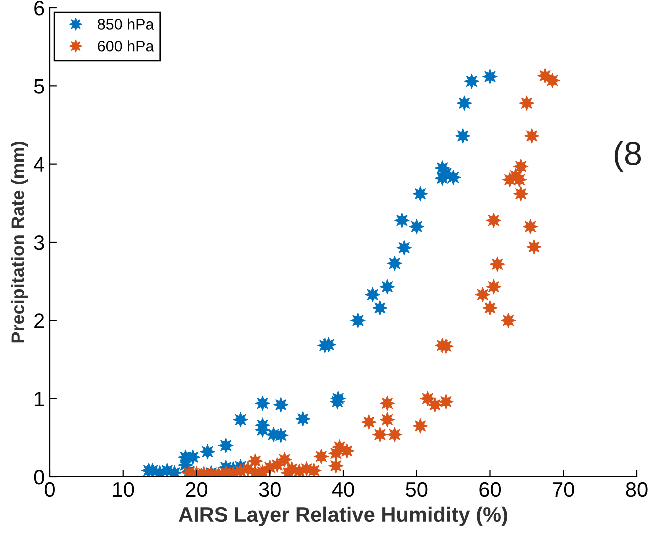 Image resolution: width=652 pixels, height=540 pixels. I want to click on y-tick-label: 3, so click(39, 243).